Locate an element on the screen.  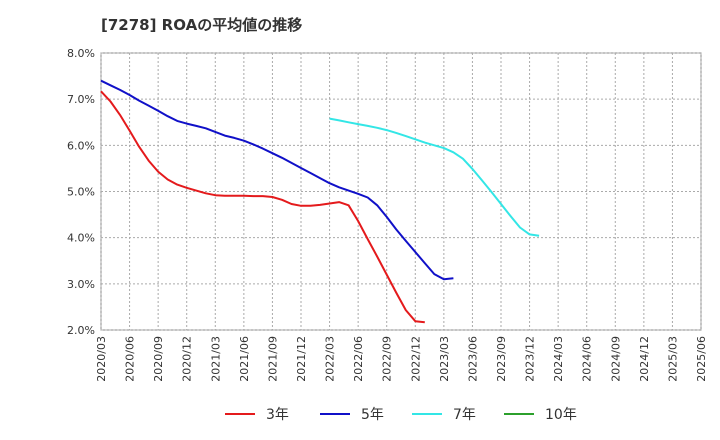
legend-label: 7年 is located at coordinates (464, 415).